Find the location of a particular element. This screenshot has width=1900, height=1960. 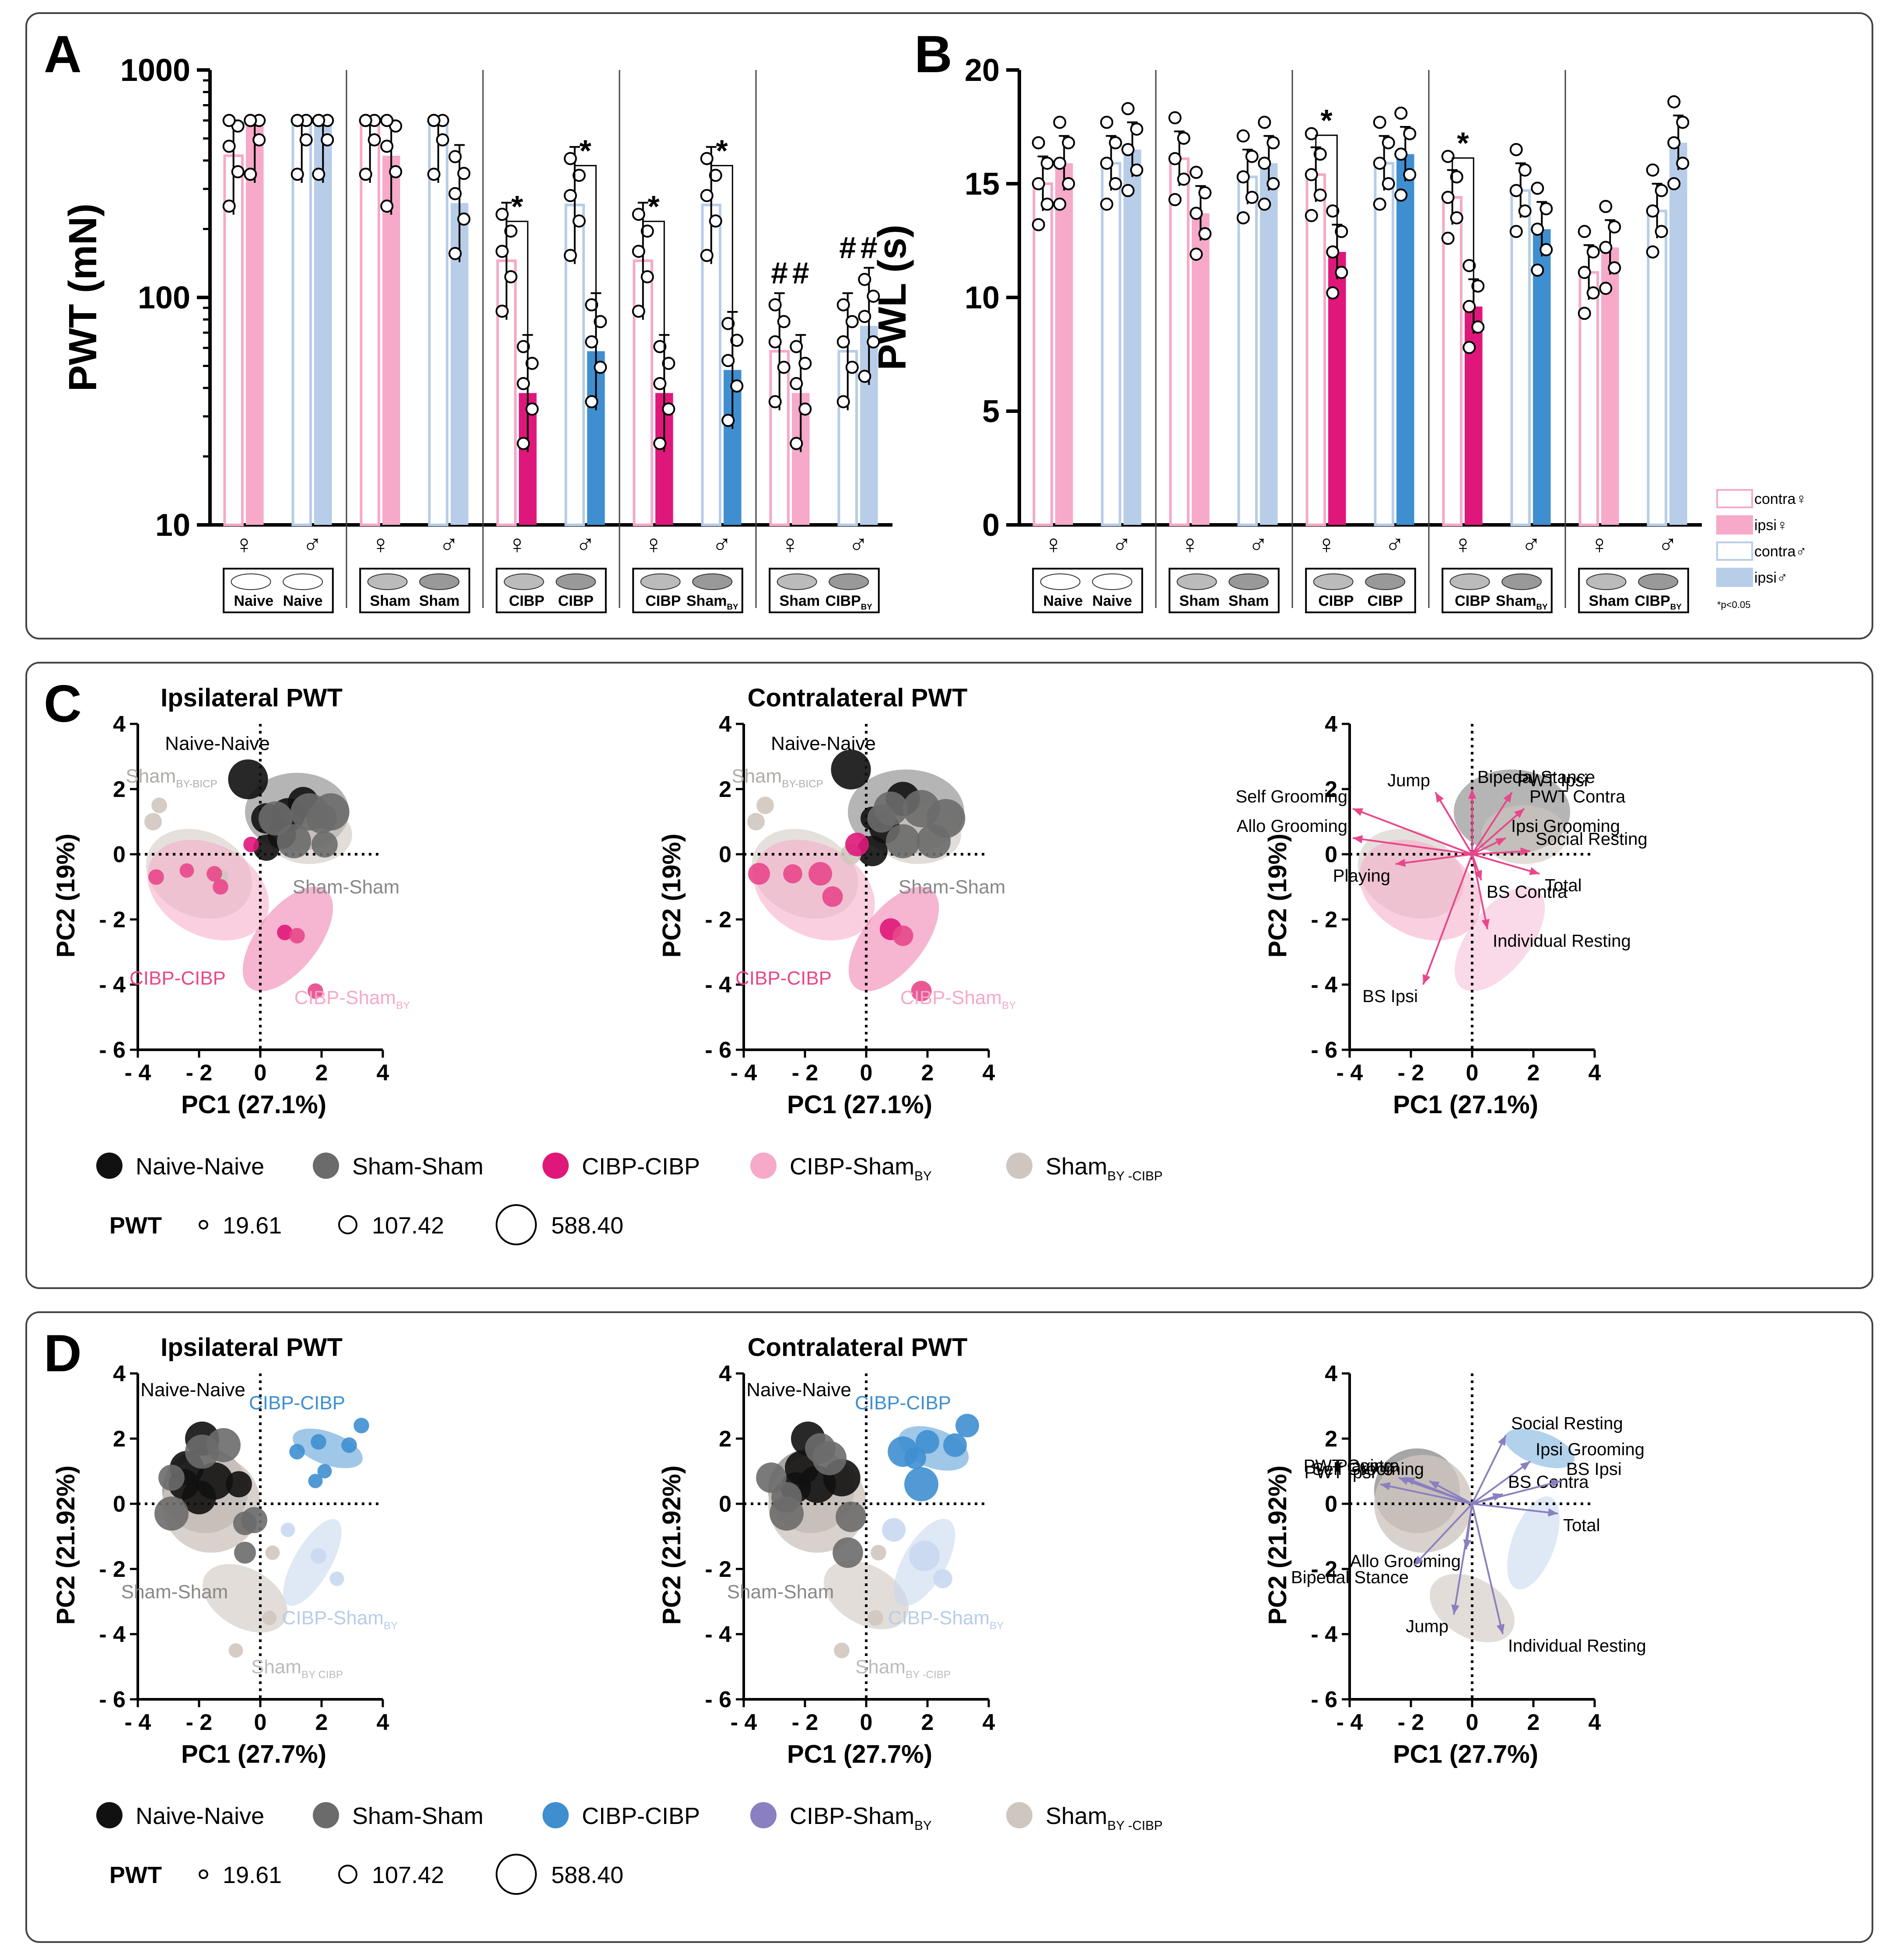

loading-label: BS Contra is located at coordinates (1527, 892).